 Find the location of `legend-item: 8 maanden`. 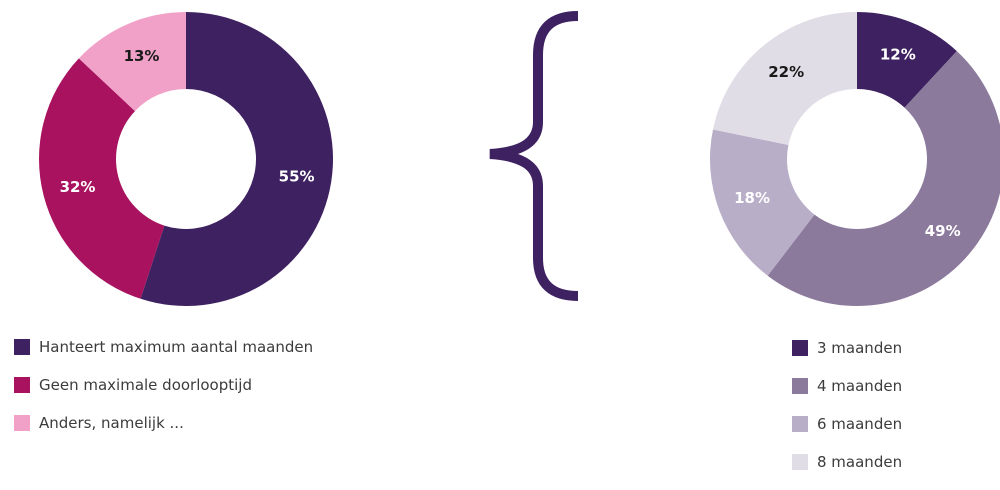

legend-item: 8 maanden is located at coordinates (847, 462).